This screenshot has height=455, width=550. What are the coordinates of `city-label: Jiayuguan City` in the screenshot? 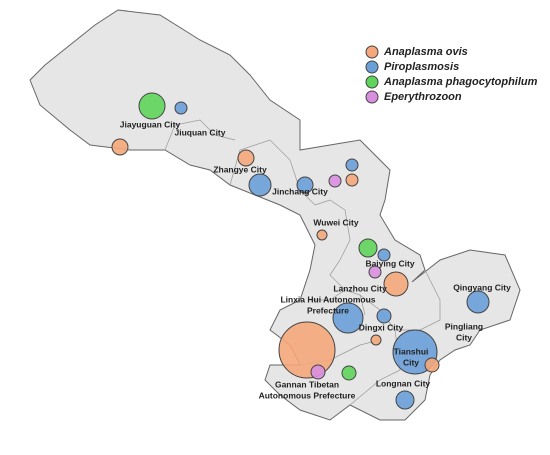 It's located at (150, 124).